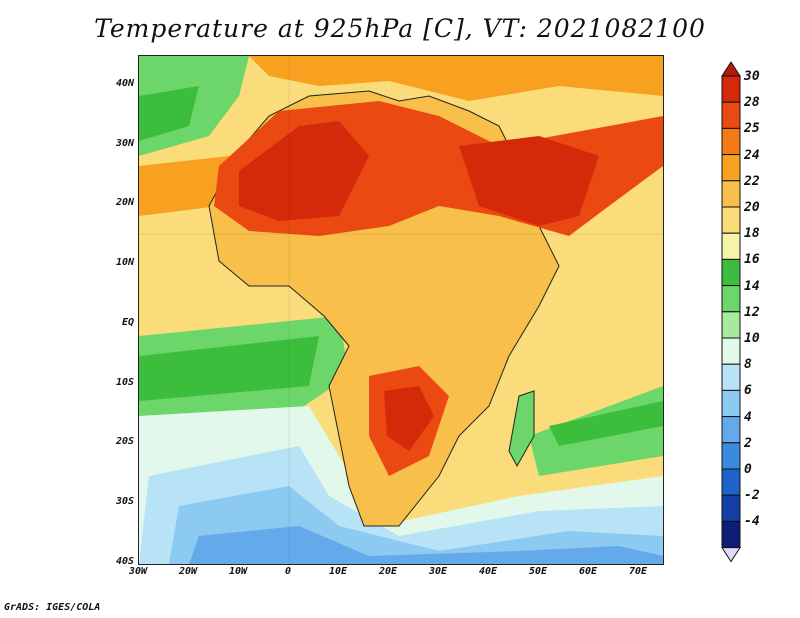  Describe the element at coordinates (488, 571) in the screenshot. I see `lon-tick-40e: 40E` at that location.